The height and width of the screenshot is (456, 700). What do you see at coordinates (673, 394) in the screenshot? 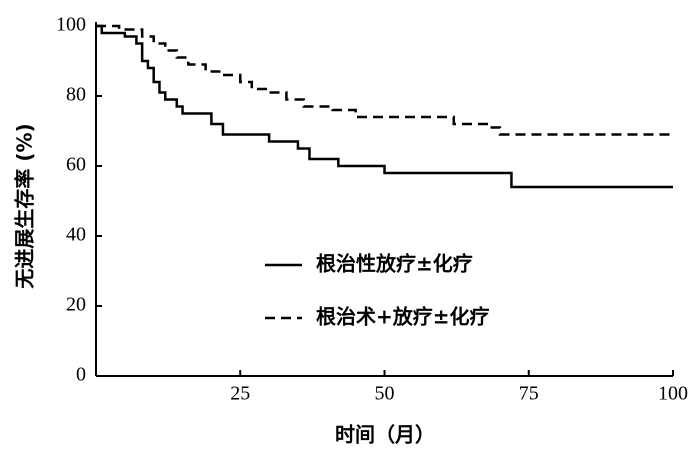
I see `x-tick-label: 100` at bounding box center [673, 394].